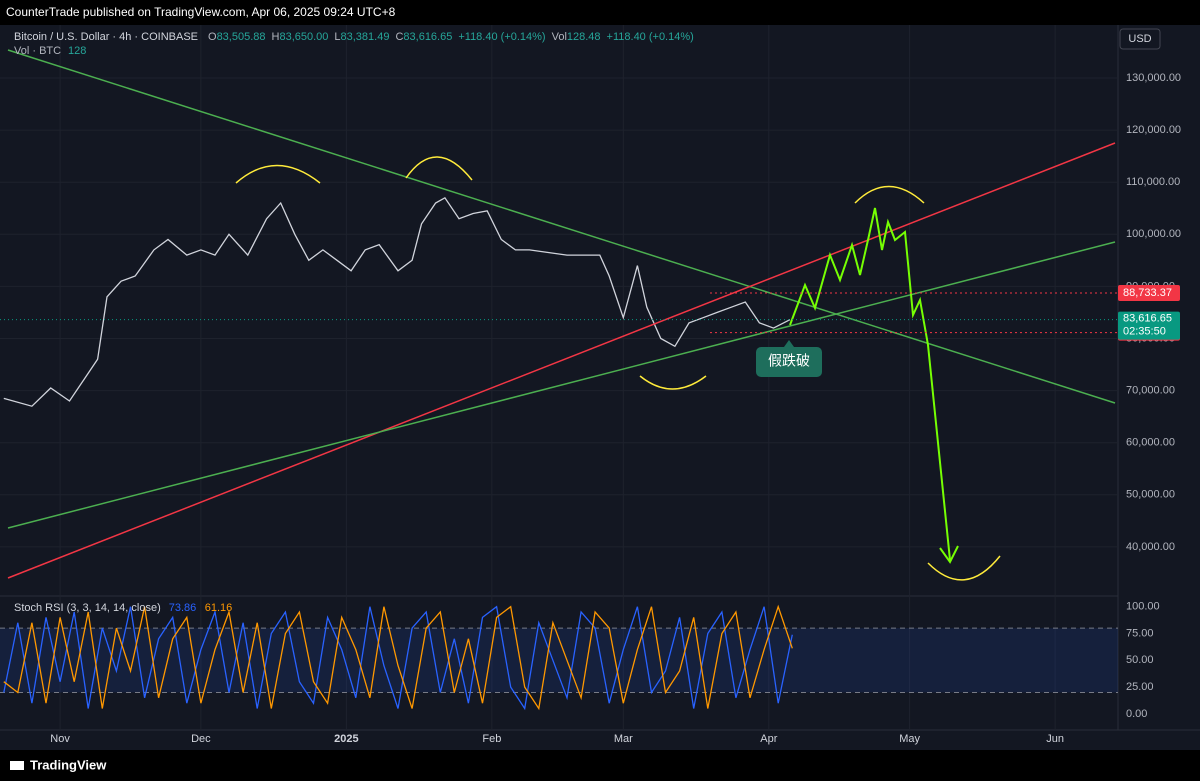 This screenshot has width=1200, height=781. What do you see at coordinates (870, 384) in the screenshot?
I see `projection` at bounding box center [870, 384].